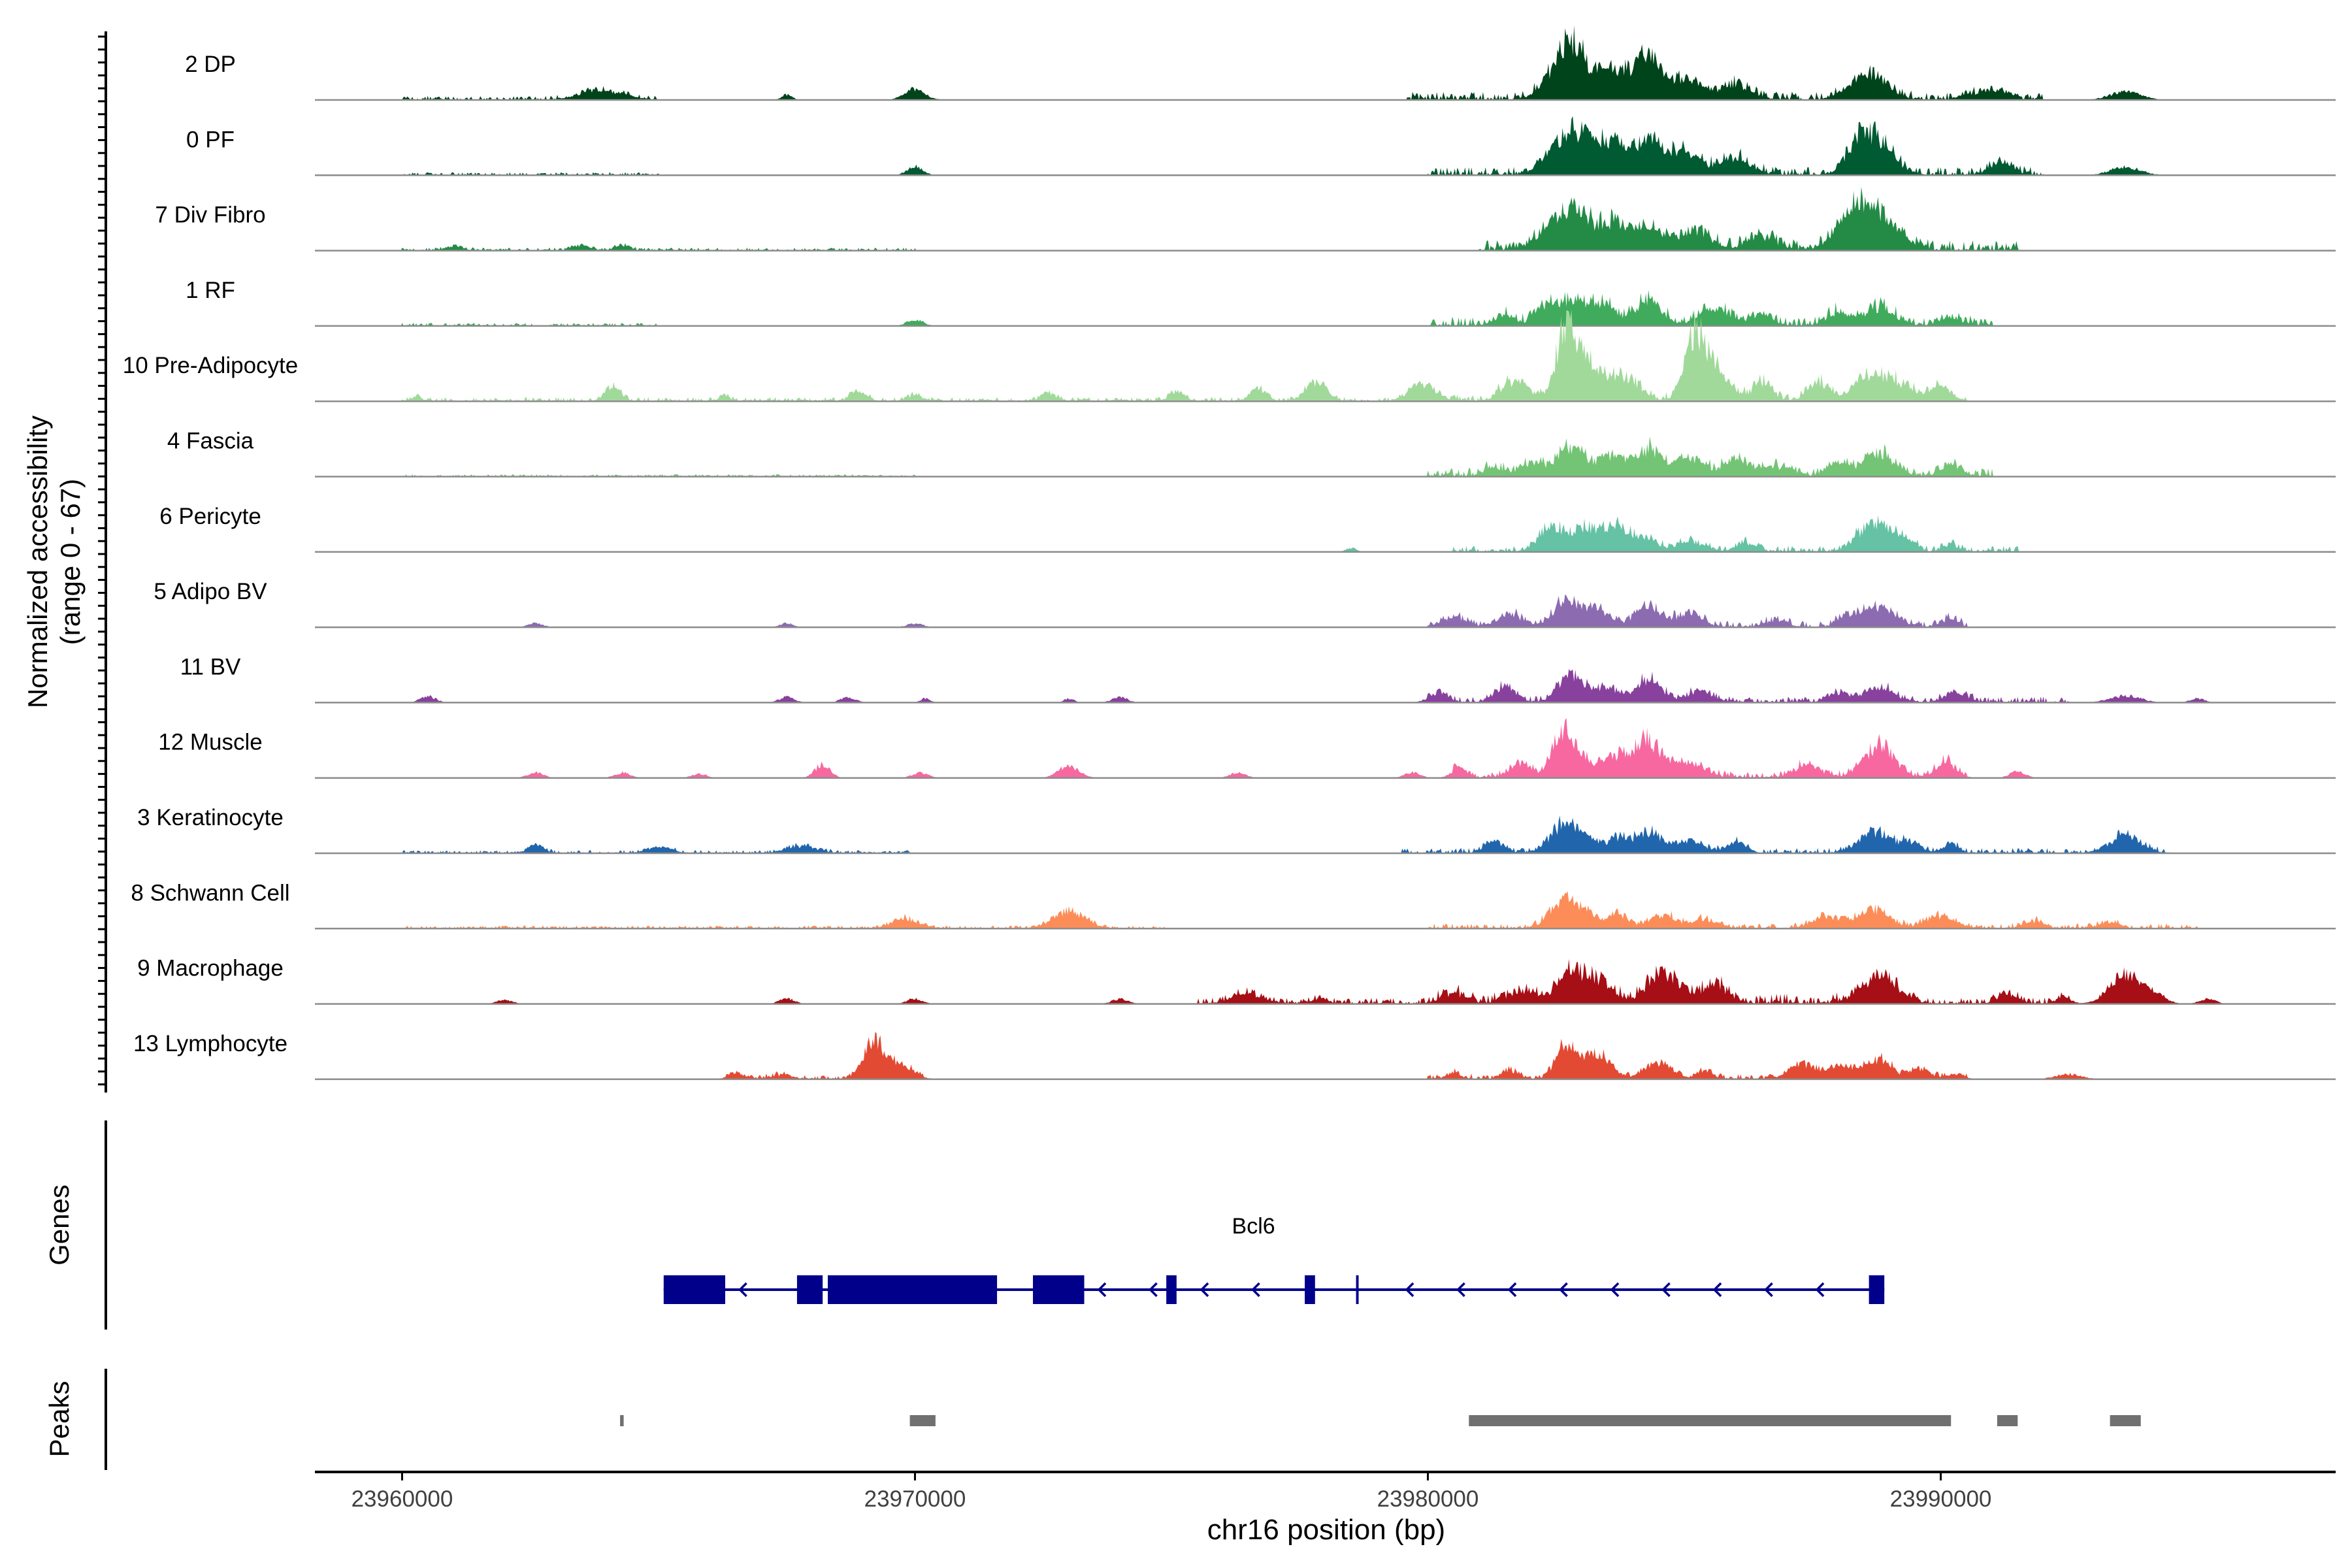 The image size is (2352, 1568). I want to click on track-11-bv: 11 BV, so click(1258, 679).